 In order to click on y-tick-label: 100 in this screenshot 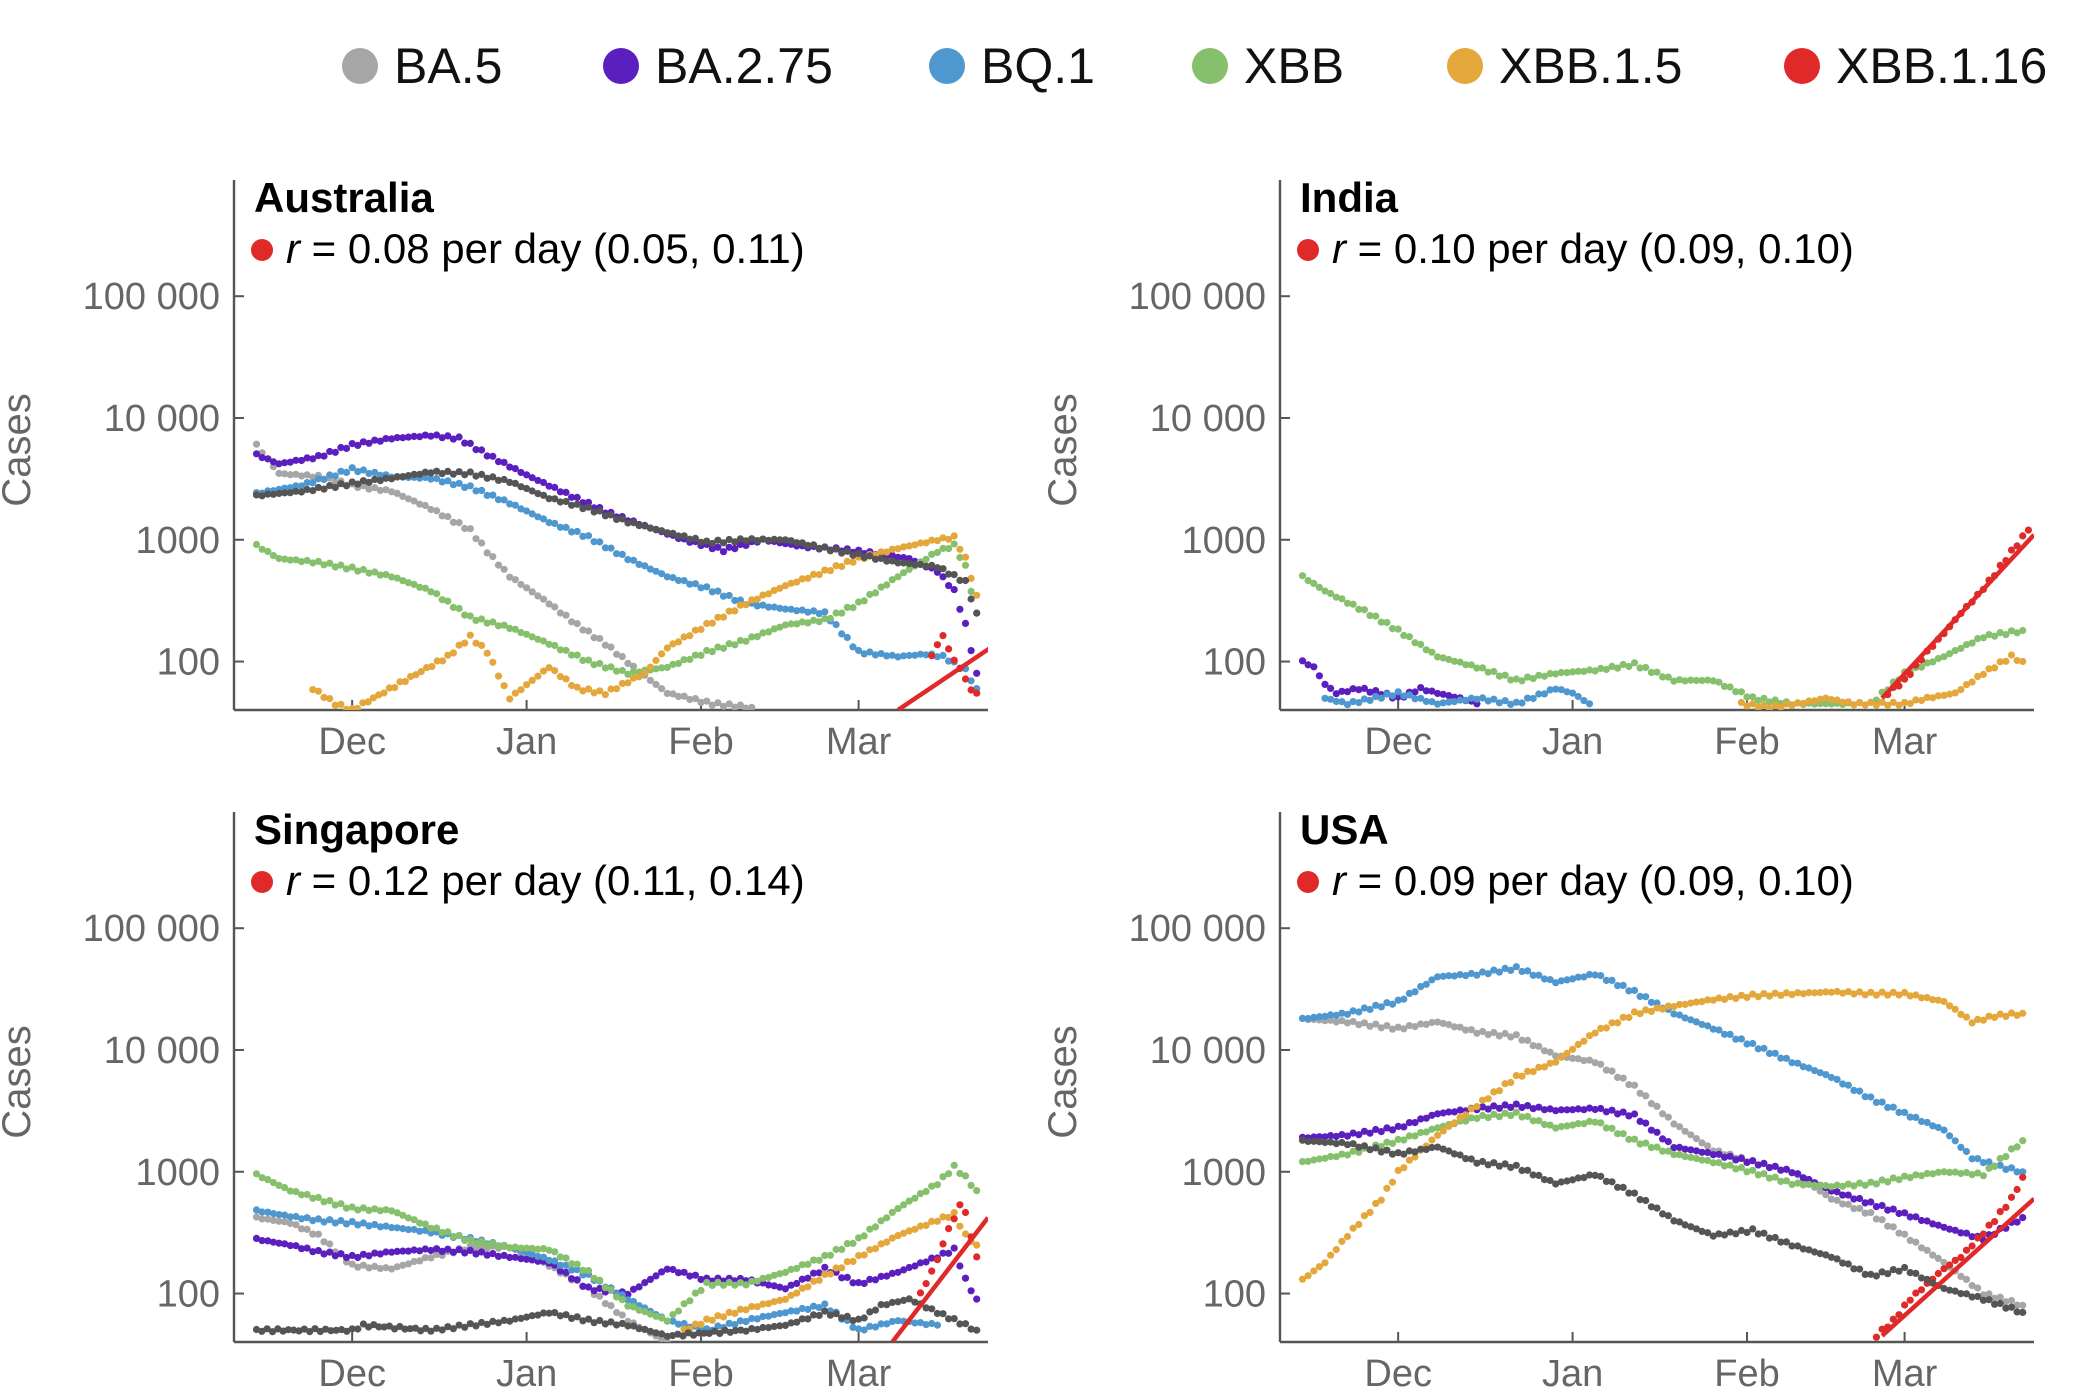, I will do `click(188, 1295)`.